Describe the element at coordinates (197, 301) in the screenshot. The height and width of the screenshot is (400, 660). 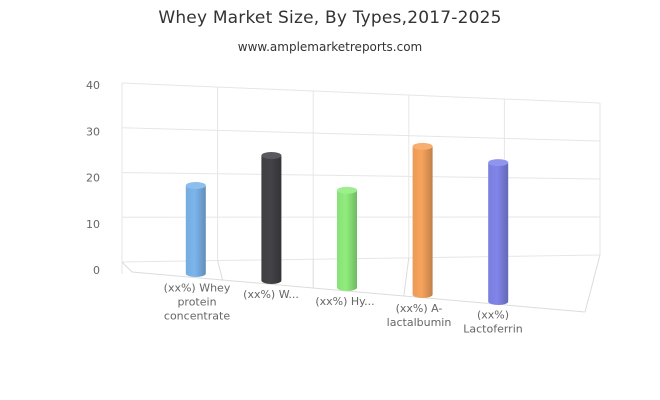
I see `x-tick-label: (xx%) Whey protein concentrate` at that location.